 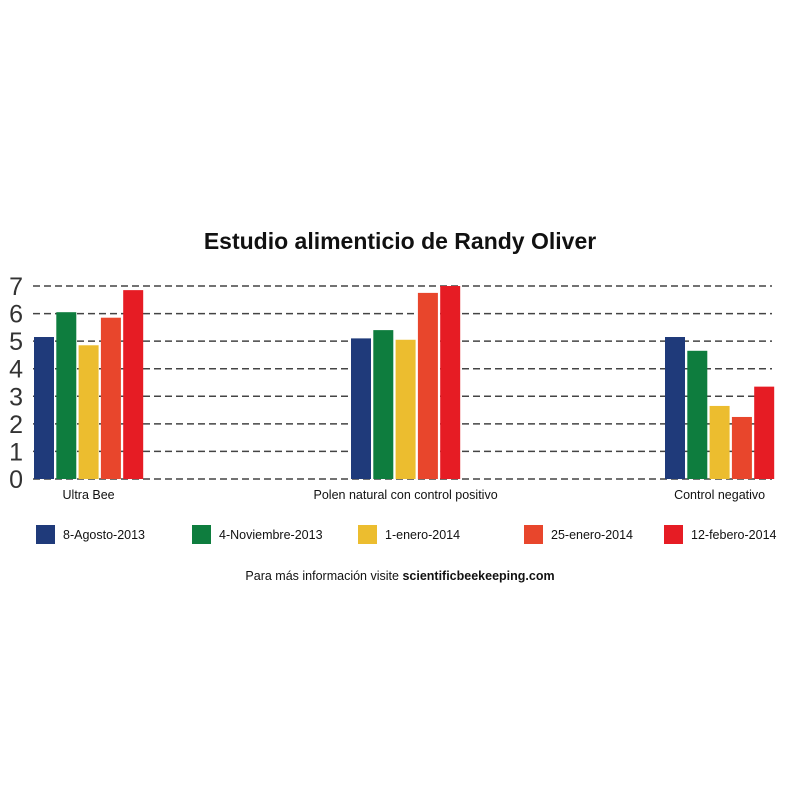 I want to click on y-tick-label: 2, so click(x=16, y=425).